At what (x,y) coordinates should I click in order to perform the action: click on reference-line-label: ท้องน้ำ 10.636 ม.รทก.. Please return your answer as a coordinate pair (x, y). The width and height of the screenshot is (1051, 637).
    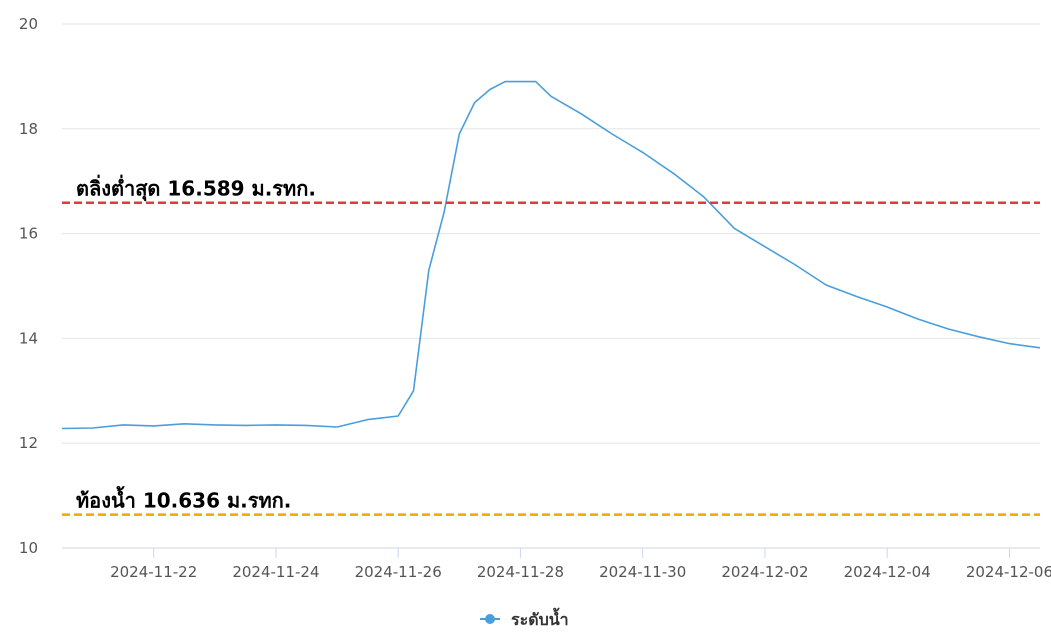
    Looking at the image, I should click on (183, 499).